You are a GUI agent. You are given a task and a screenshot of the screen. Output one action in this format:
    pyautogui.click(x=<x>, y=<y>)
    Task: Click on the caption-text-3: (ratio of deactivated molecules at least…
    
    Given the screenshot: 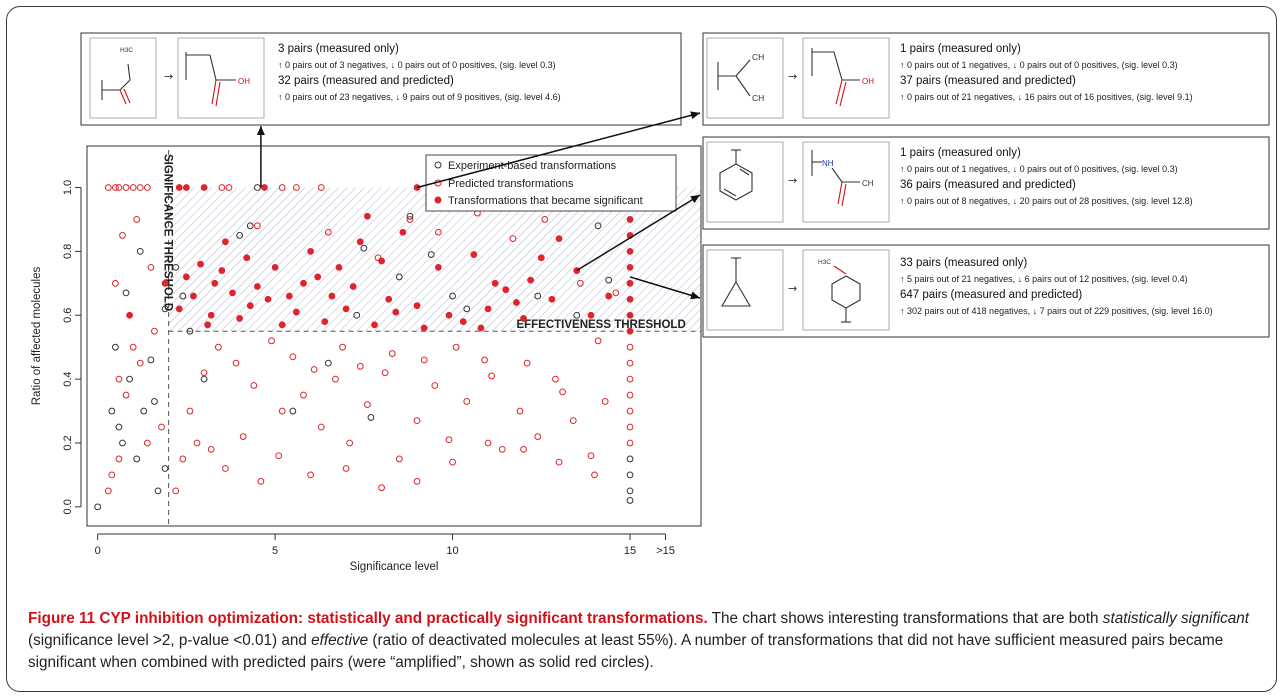 What is the action you would take?
    pyautogui.click(x=626, y=651)
    